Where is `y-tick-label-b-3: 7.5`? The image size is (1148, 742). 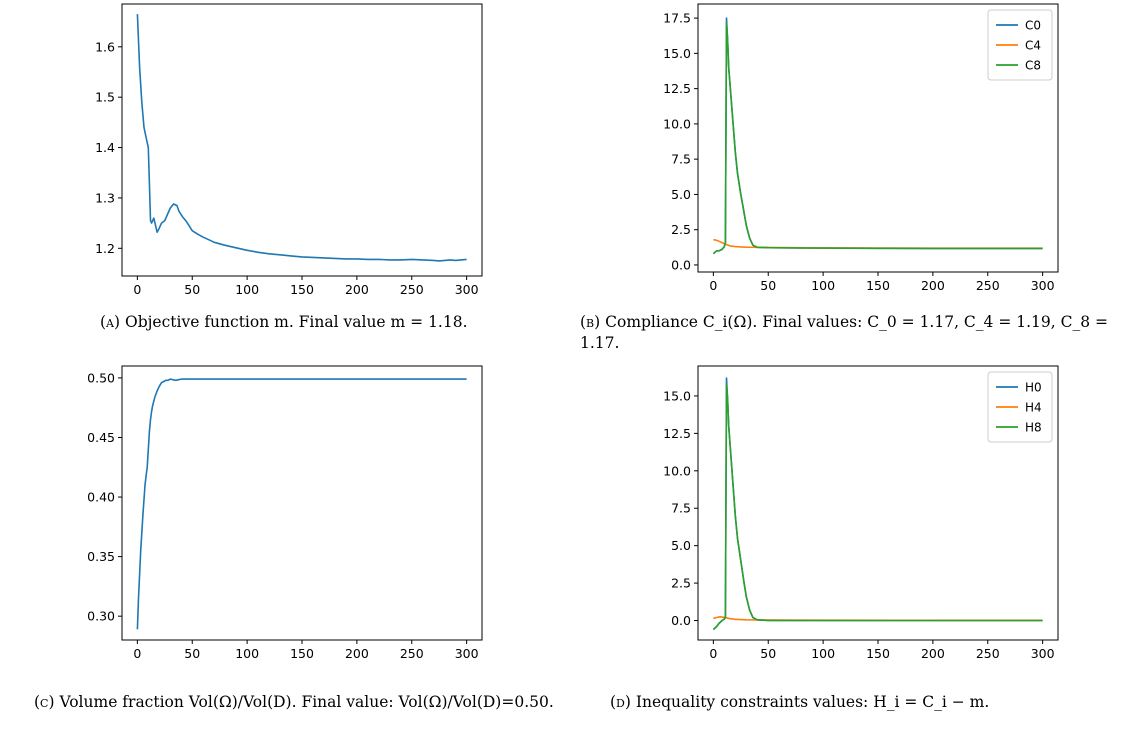
y-tick-label-b-3: 7.5 is located at coordinates (681, 159).